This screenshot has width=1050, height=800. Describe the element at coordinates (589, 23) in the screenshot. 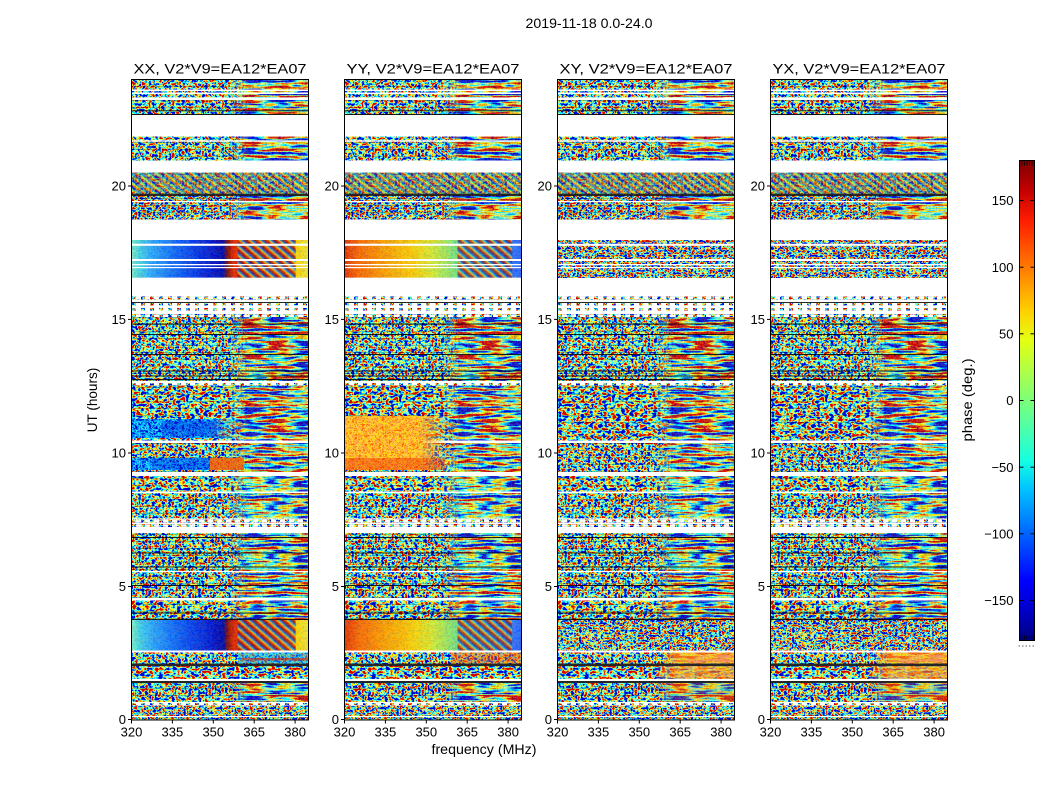

I see `svg-text: 2019-11-18 0.0-24.0` at that location.